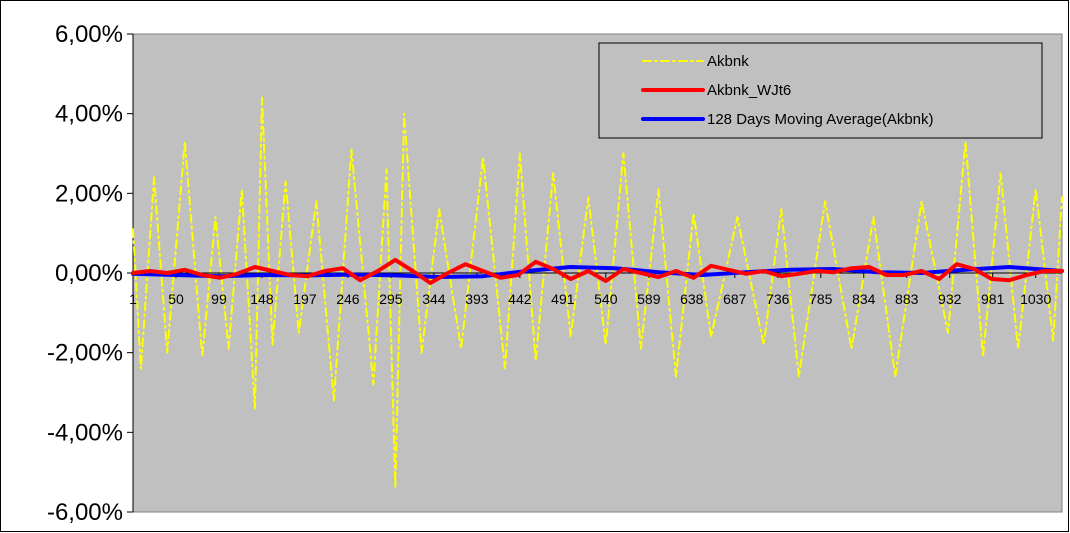 This screenshot has height=533, width=1070. I want to click on x-tick-label: 1030, so click(1035, 299).